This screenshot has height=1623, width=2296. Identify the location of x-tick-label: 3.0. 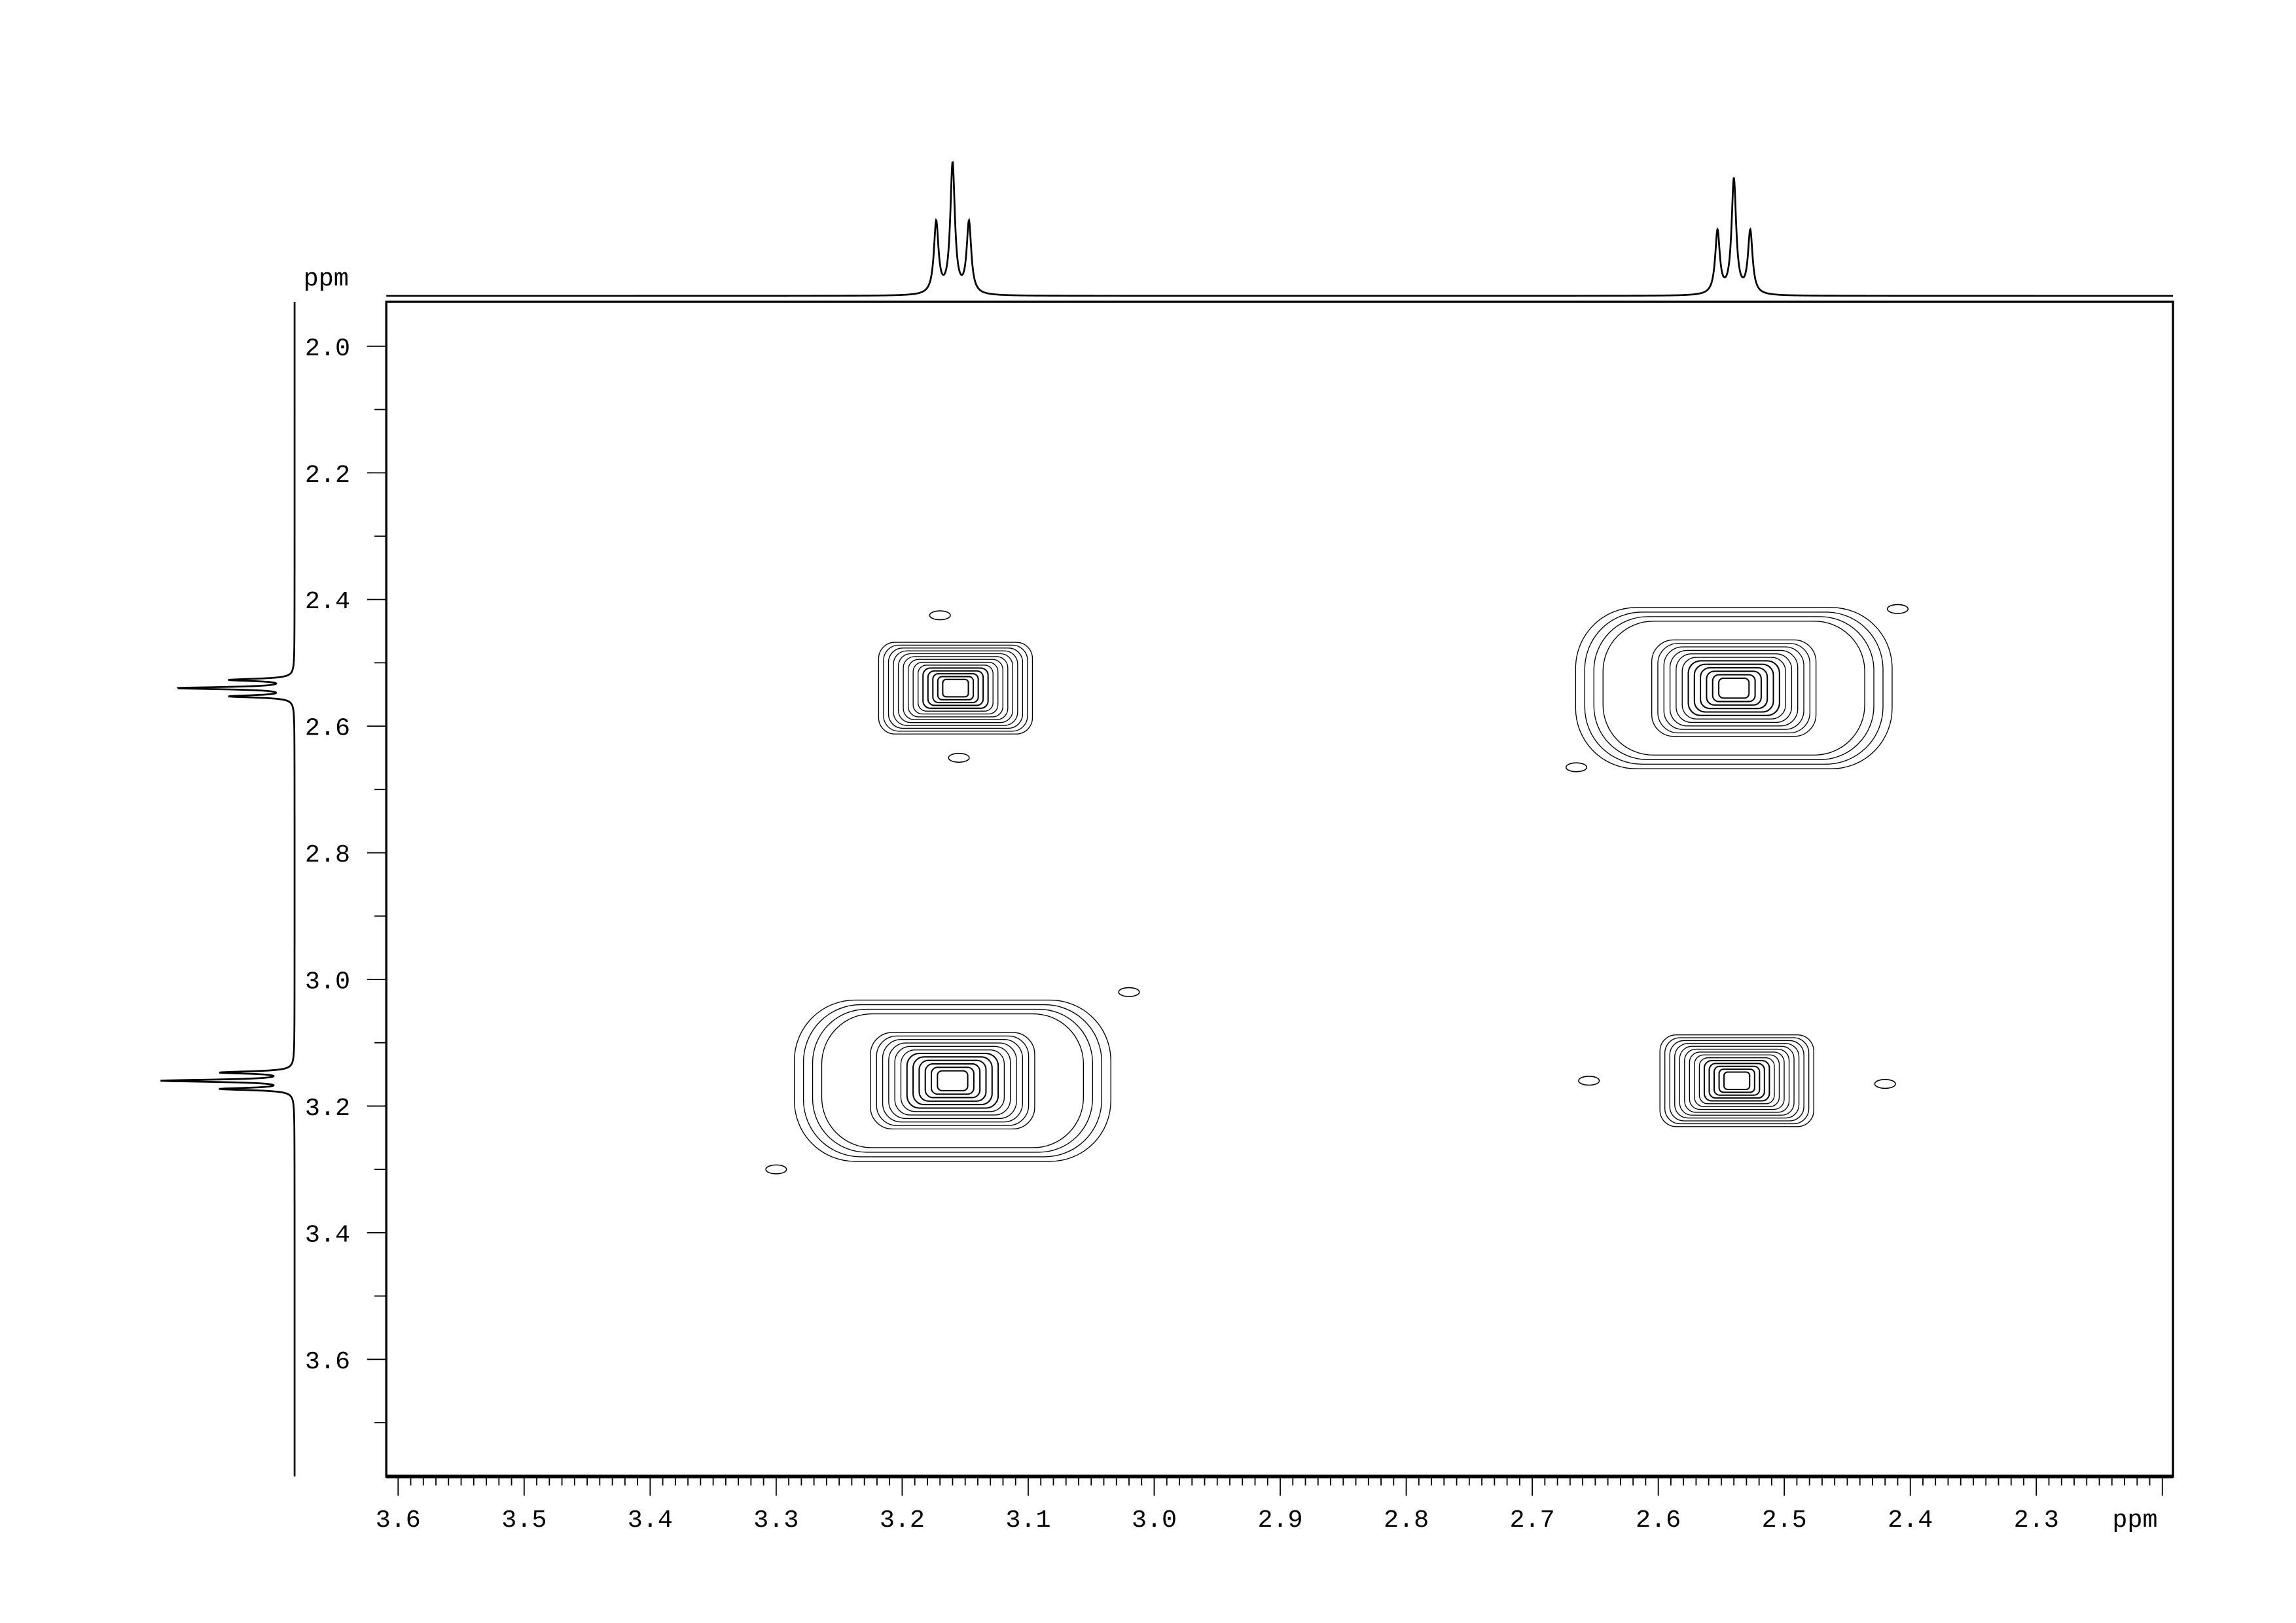
(1154, 1520).